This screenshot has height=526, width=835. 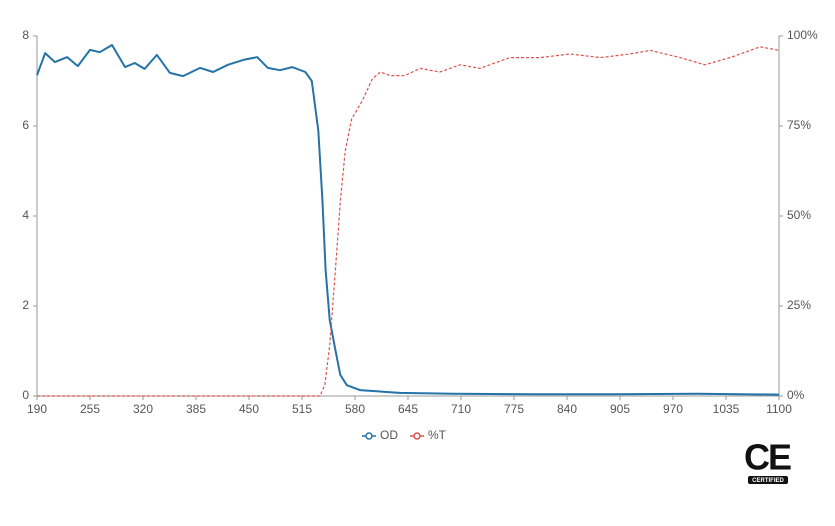 I want to click on x-tick-label: 970, so click(x=673, y=409).